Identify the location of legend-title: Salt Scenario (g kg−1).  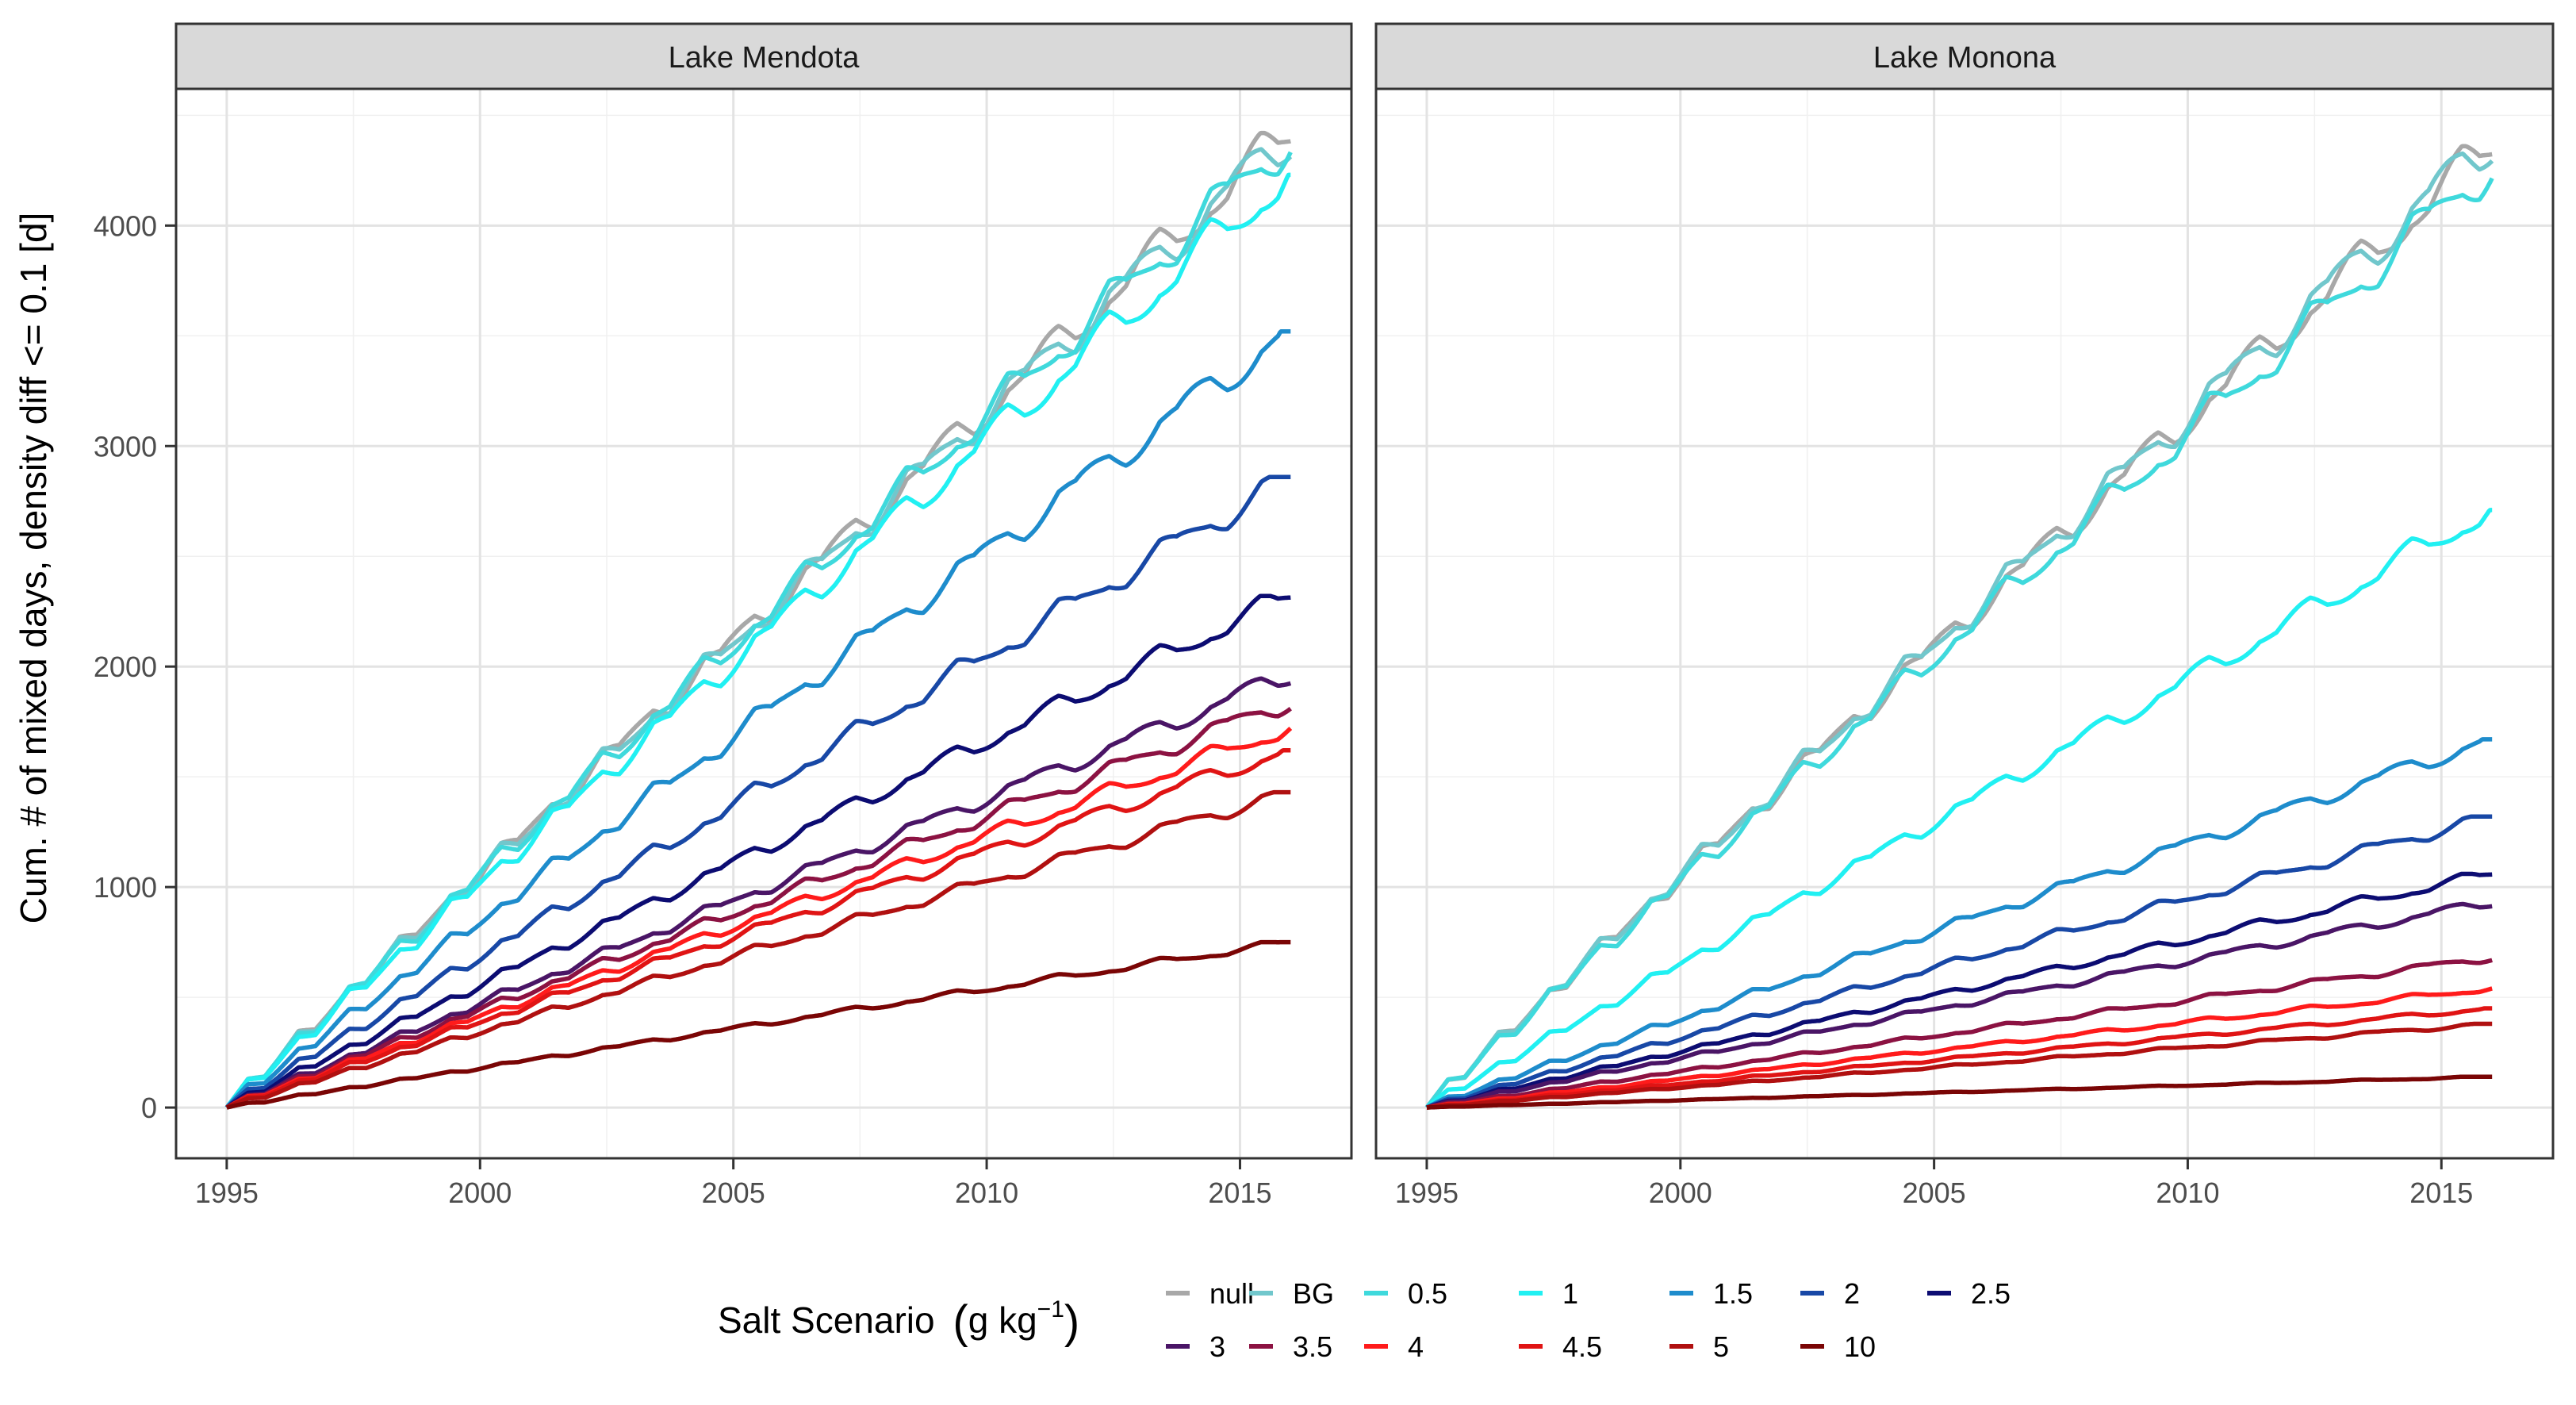
(899, 1322).